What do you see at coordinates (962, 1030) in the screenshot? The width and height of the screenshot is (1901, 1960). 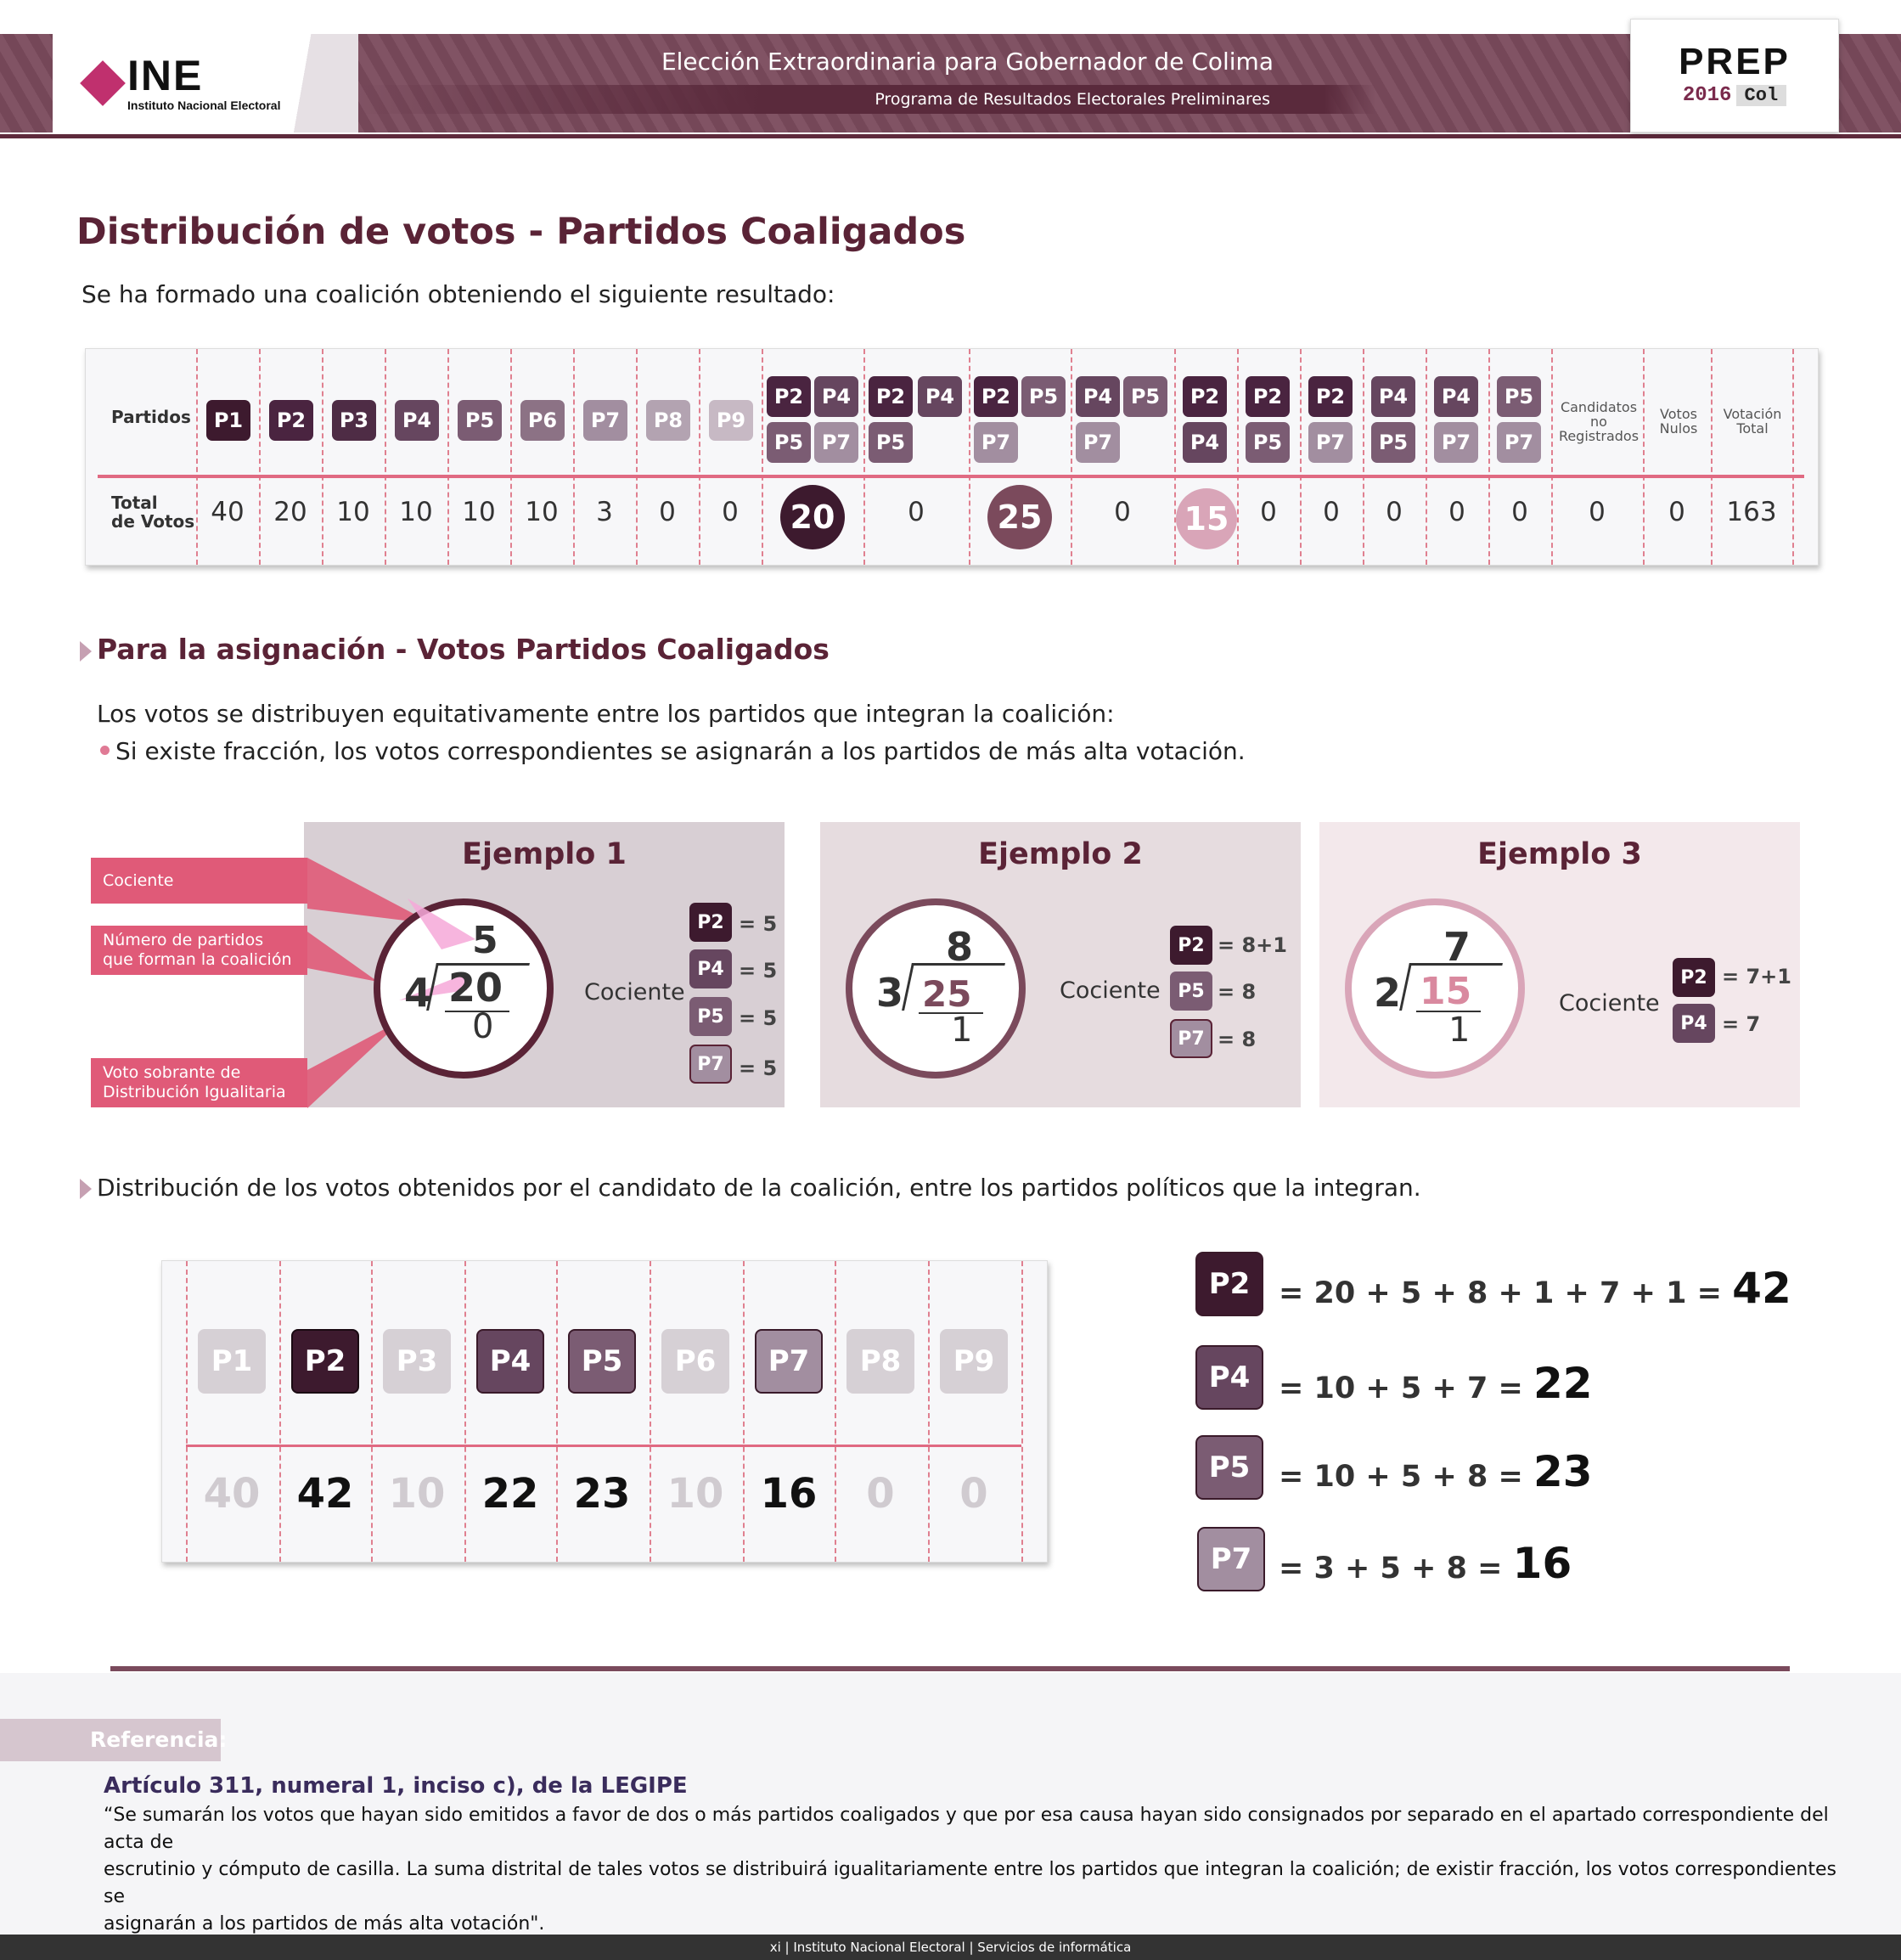 I see `ej2-remainder: 1` at bounding box center [962, 1030].